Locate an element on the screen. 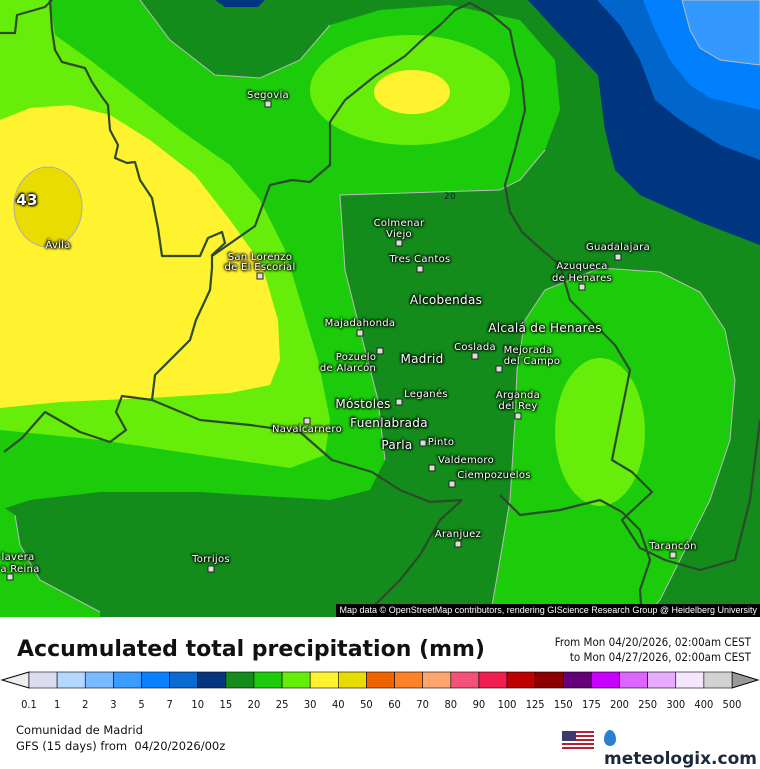 Image resolution: width=760 pixels, height=769 pixels. city-label: Ávila is located at coordinates (58, 245).